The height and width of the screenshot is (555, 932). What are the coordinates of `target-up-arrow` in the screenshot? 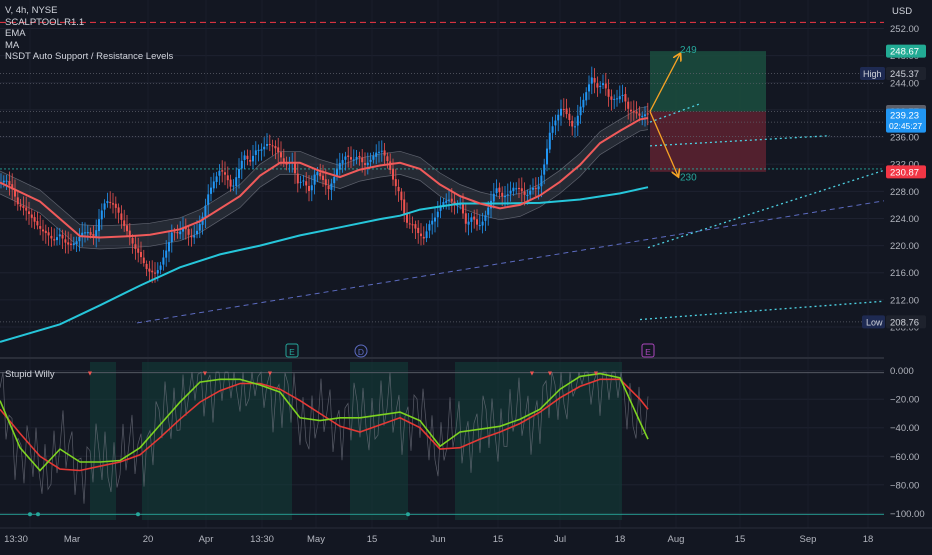 It's located at (664, 83).